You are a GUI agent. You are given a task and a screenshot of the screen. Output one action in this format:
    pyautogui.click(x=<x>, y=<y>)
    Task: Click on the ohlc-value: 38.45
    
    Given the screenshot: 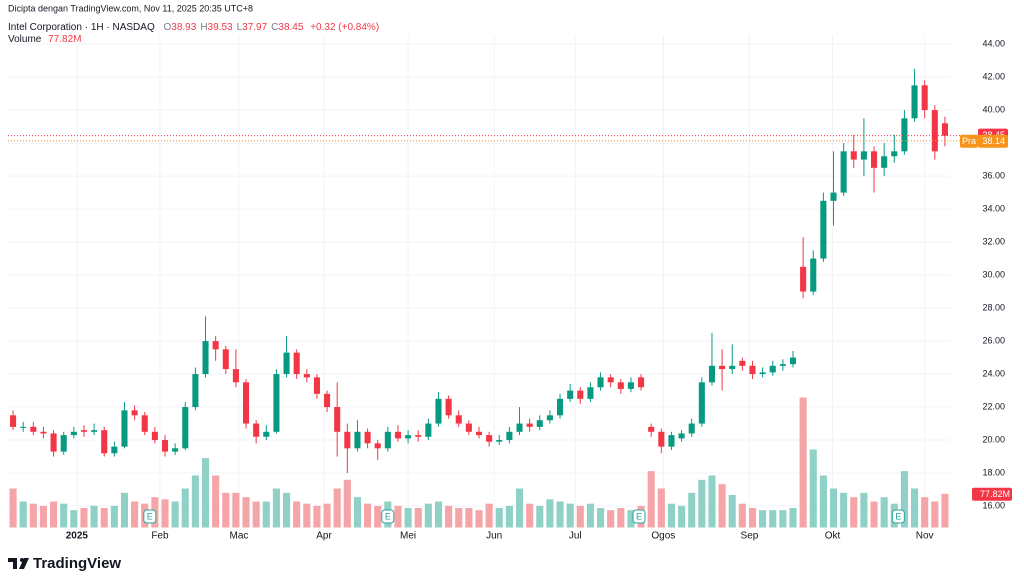 What is the action you would take?
    pyautogui.click(x=290, y=27)
    